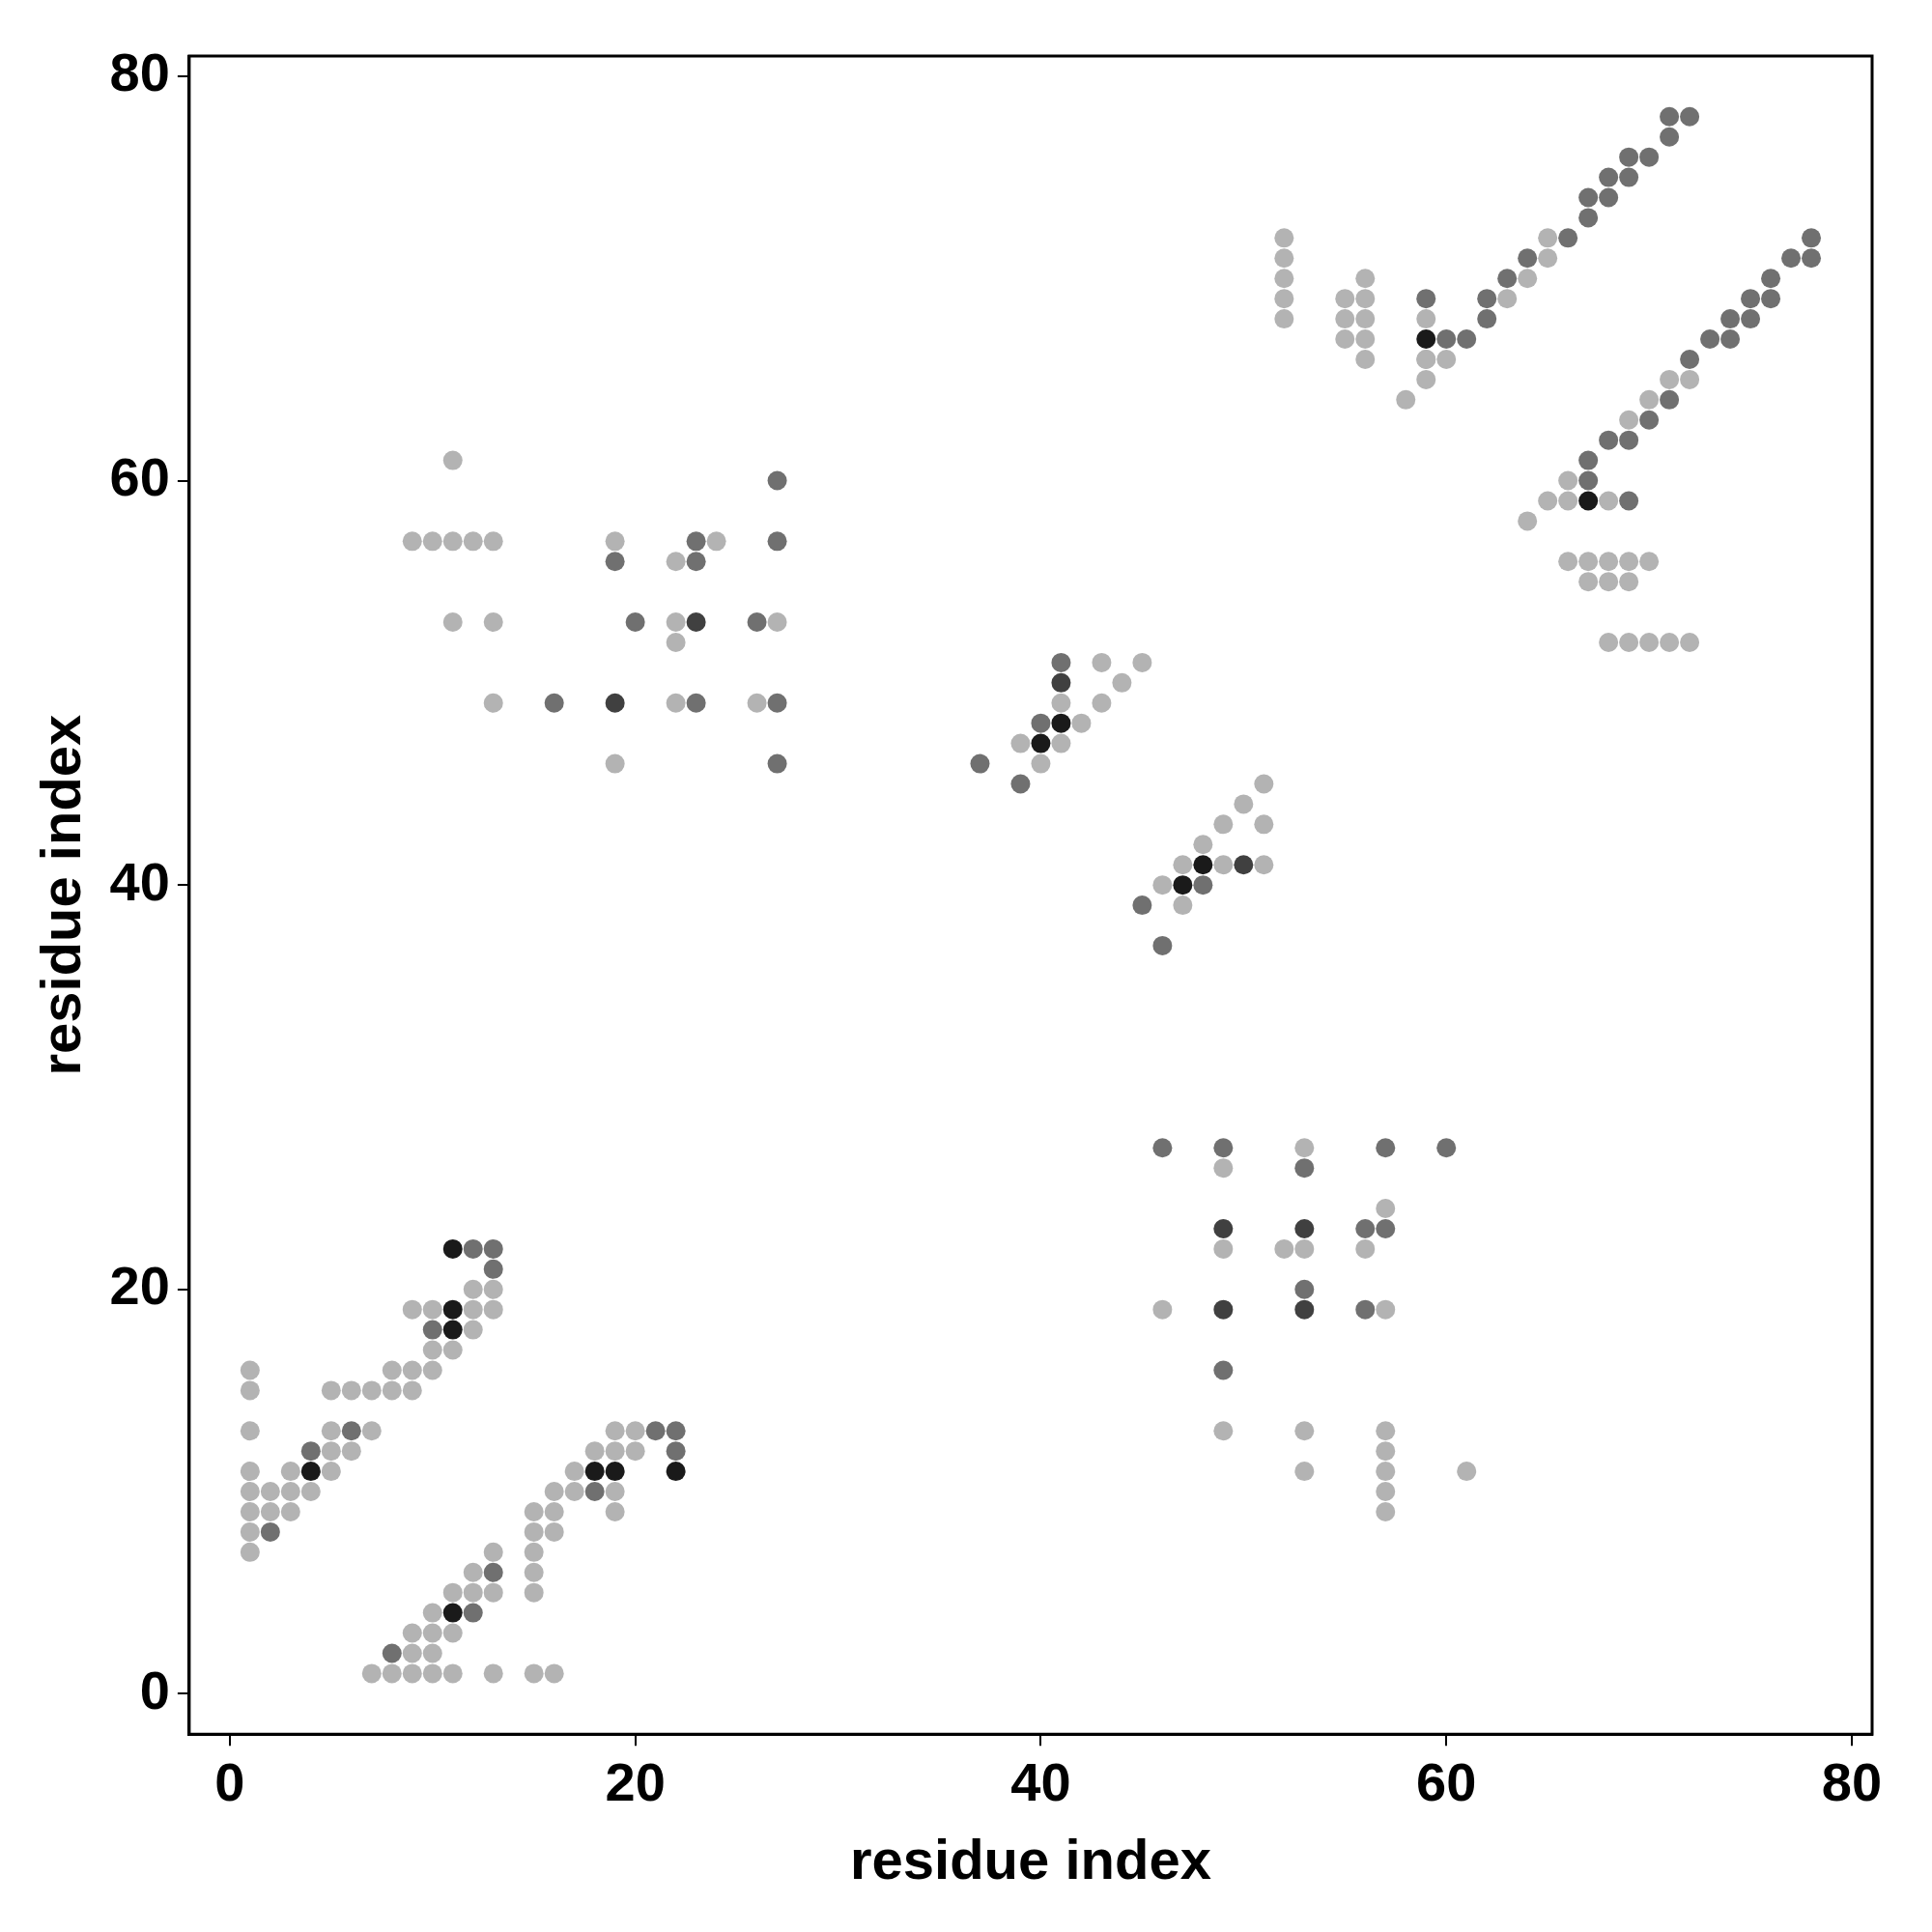 This screenshot has width=1932, height=1932. Describe the element at coordinates (1852, 1782) in the screenshot. I see `x-tick-label: 80` at that location.